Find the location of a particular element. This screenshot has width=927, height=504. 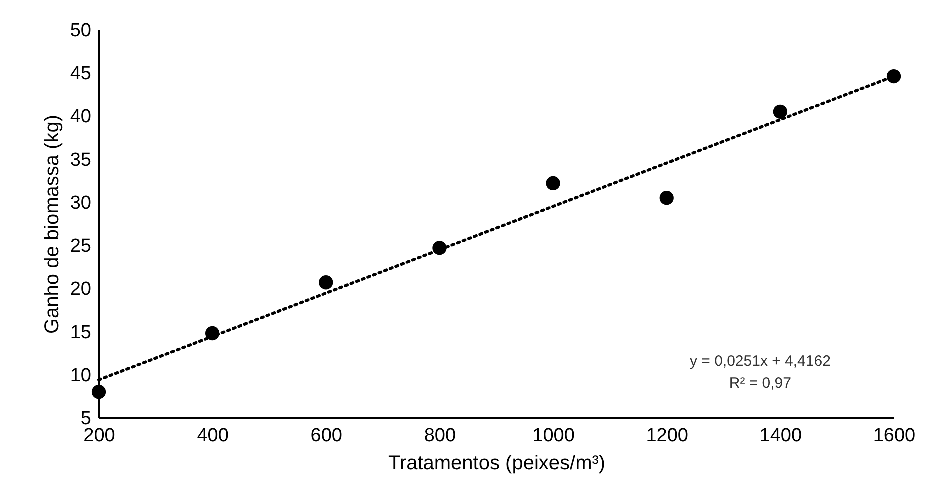

x-tick-label: 800 is located at coordinates (440, 436).